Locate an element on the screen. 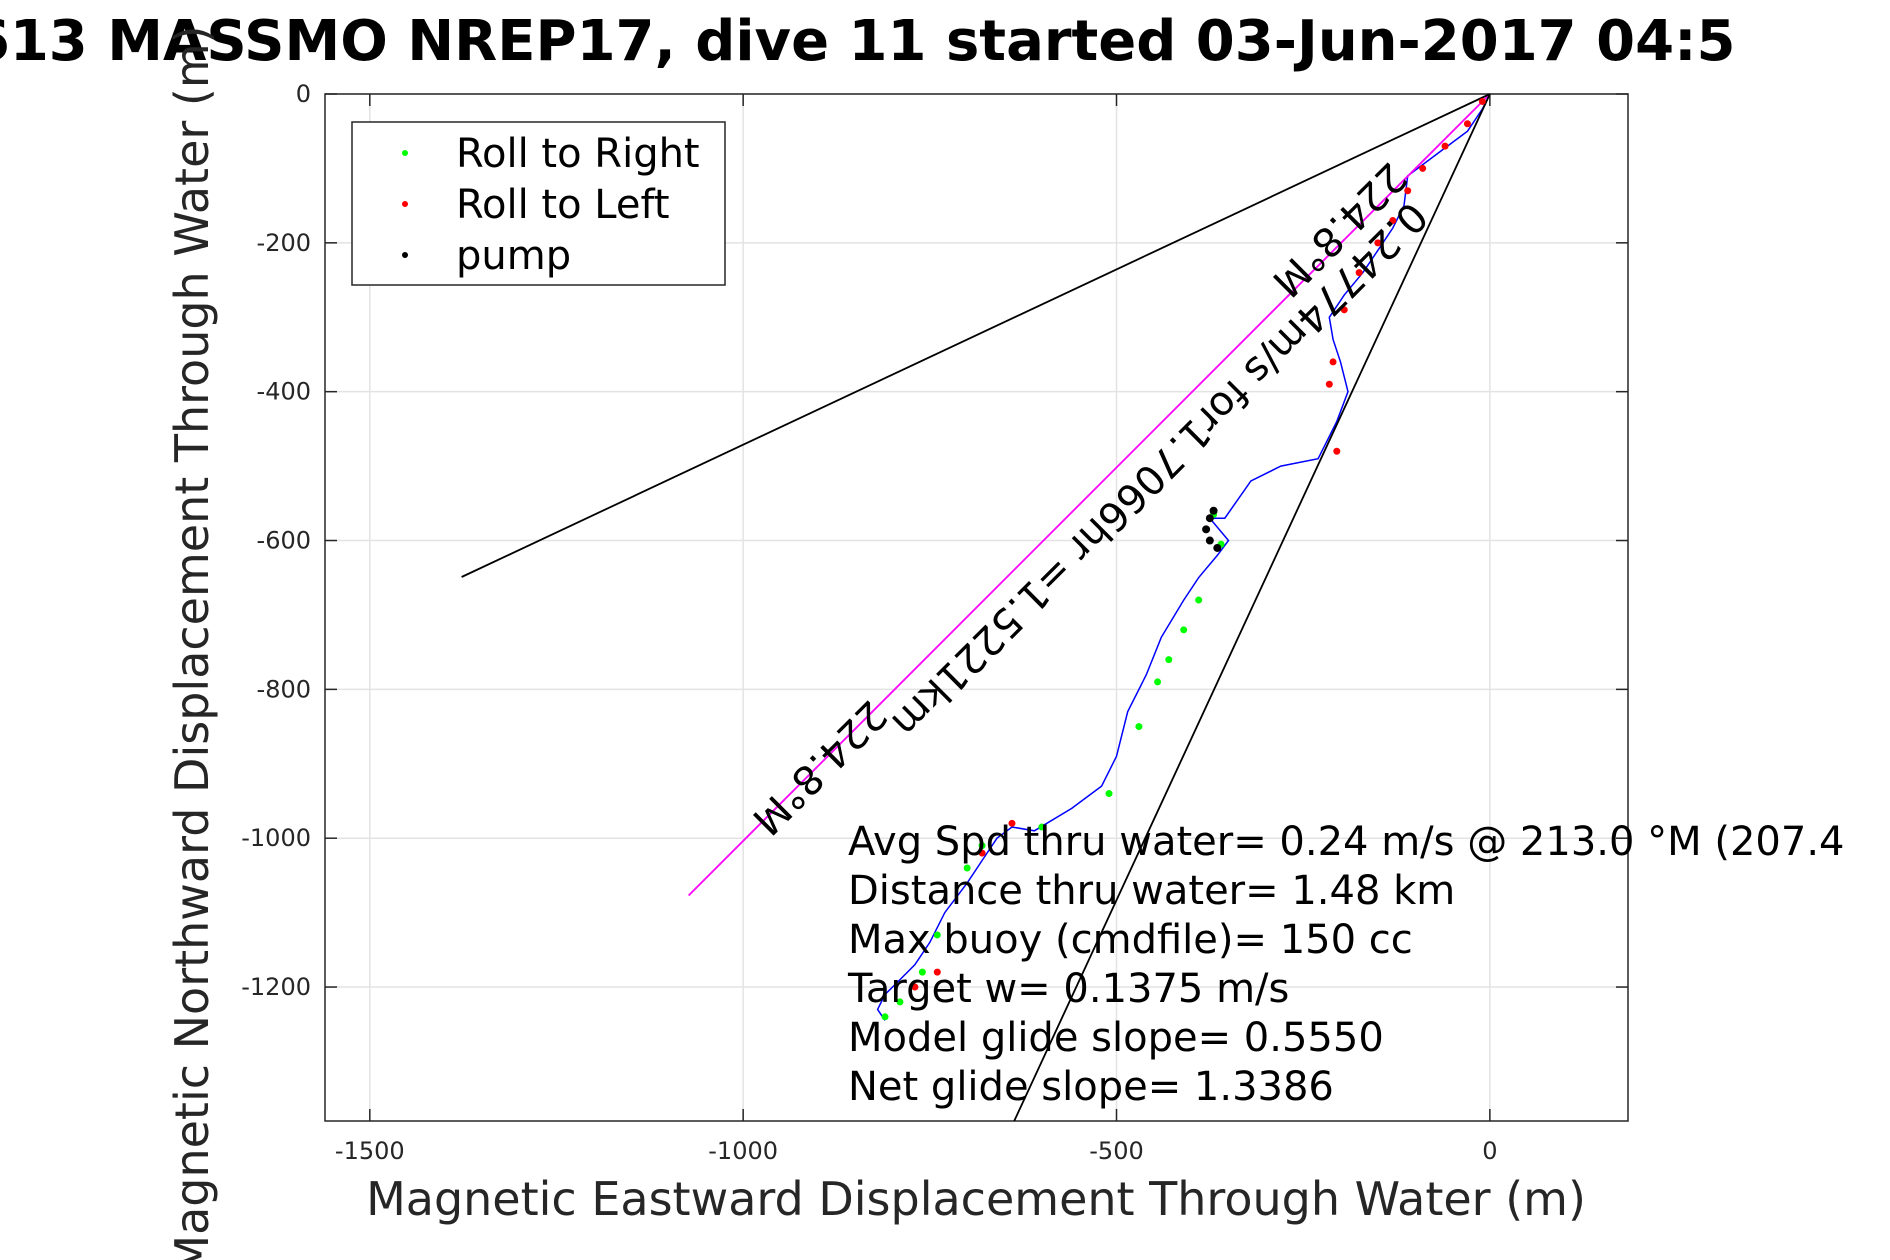 The height and width of the screenshot is (1260, 1890). x-tick-label: -1000 is located at coordinates (743, 1151).